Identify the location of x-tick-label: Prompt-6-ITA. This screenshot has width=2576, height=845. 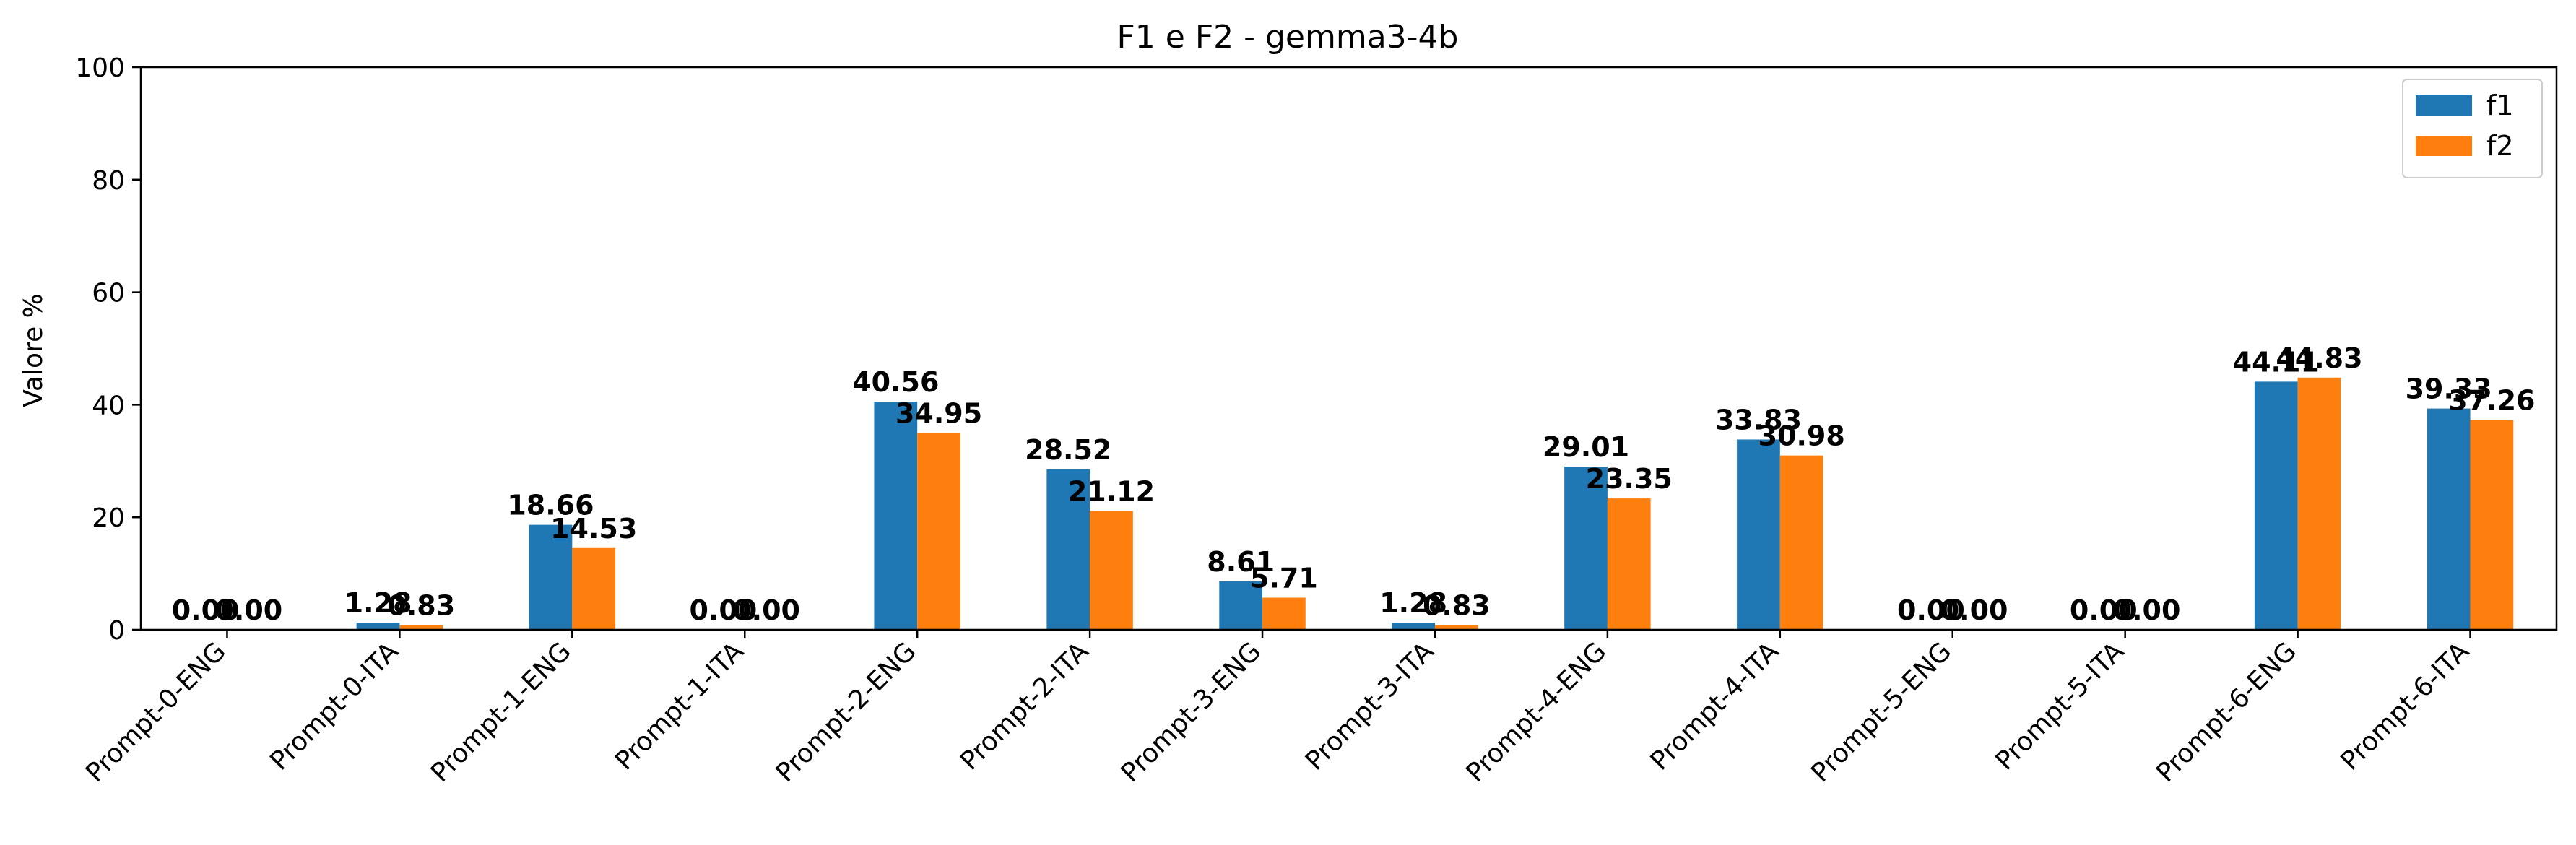
(2406, 706).